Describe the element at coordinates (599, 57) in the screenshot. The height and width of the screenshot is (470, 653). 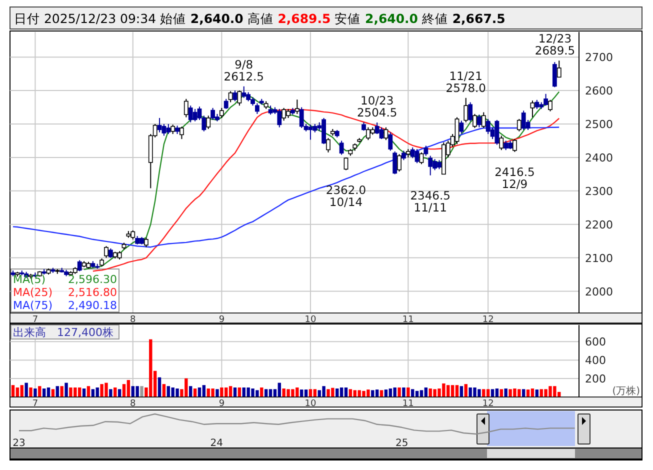
I see `y-tick-label: 2700` at that location.